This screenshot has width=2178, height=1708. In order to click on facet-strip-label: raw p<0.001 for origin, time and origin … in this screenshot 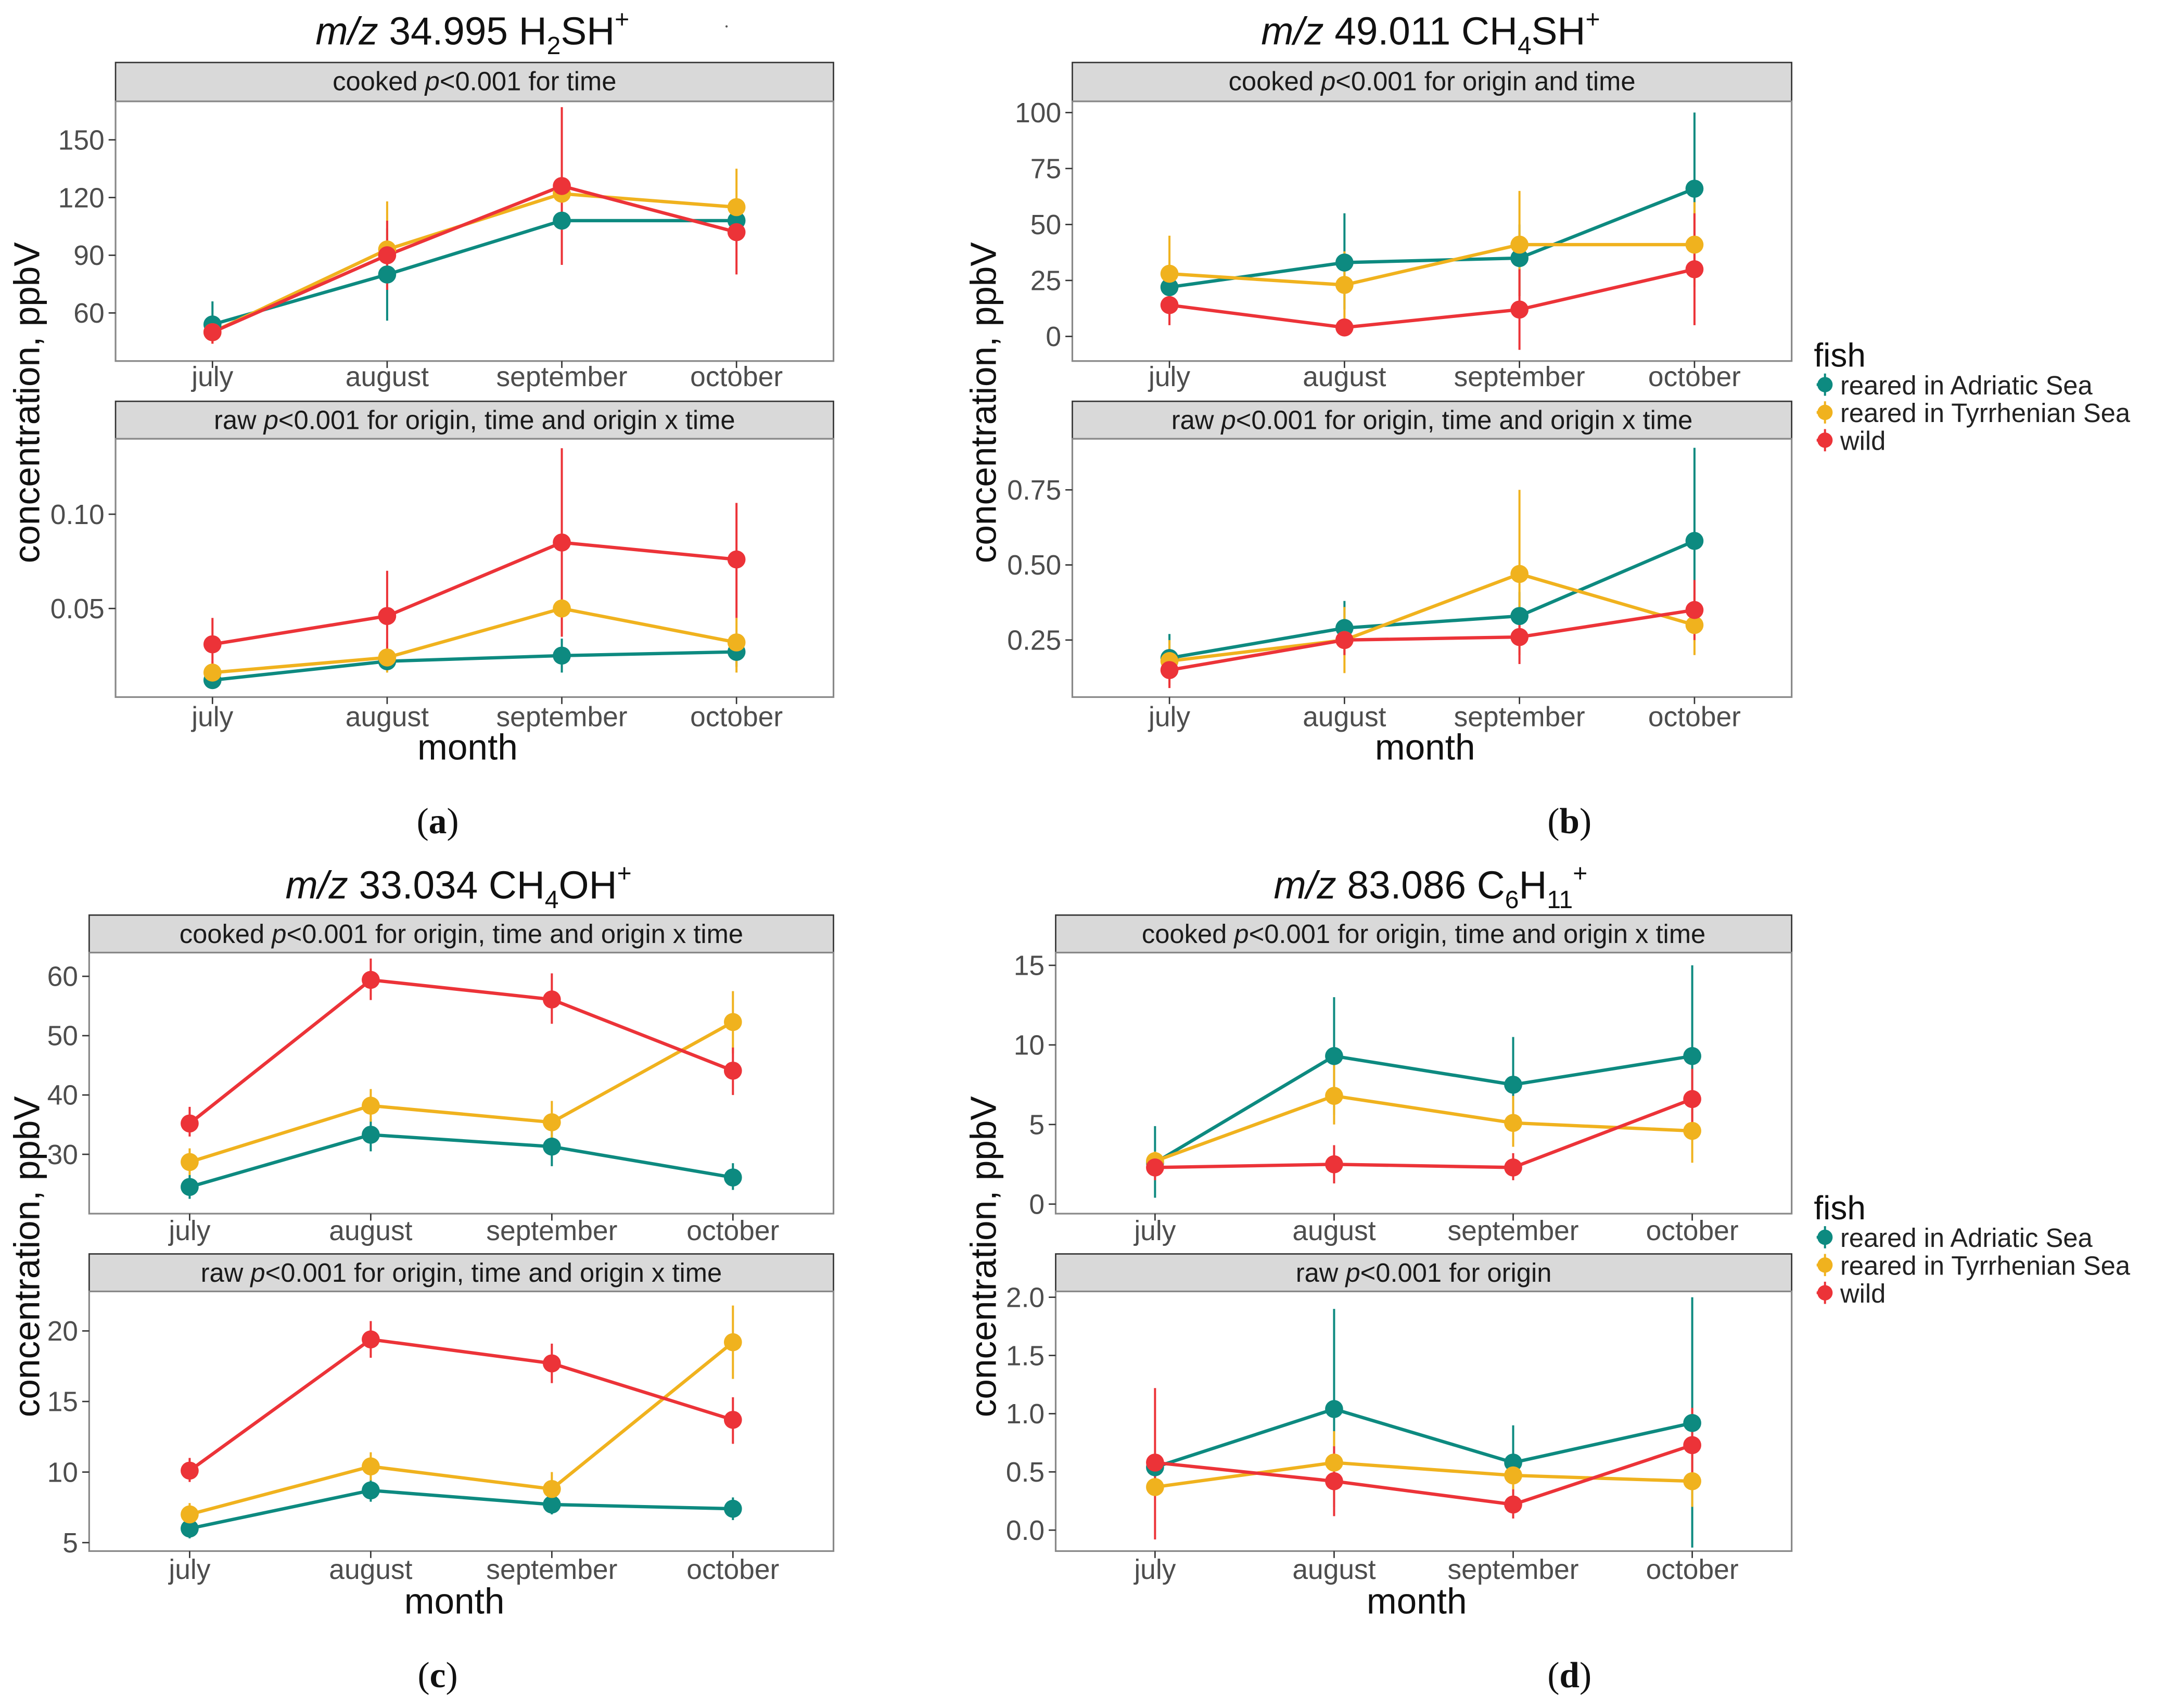, I will do `click(474, 420)`.